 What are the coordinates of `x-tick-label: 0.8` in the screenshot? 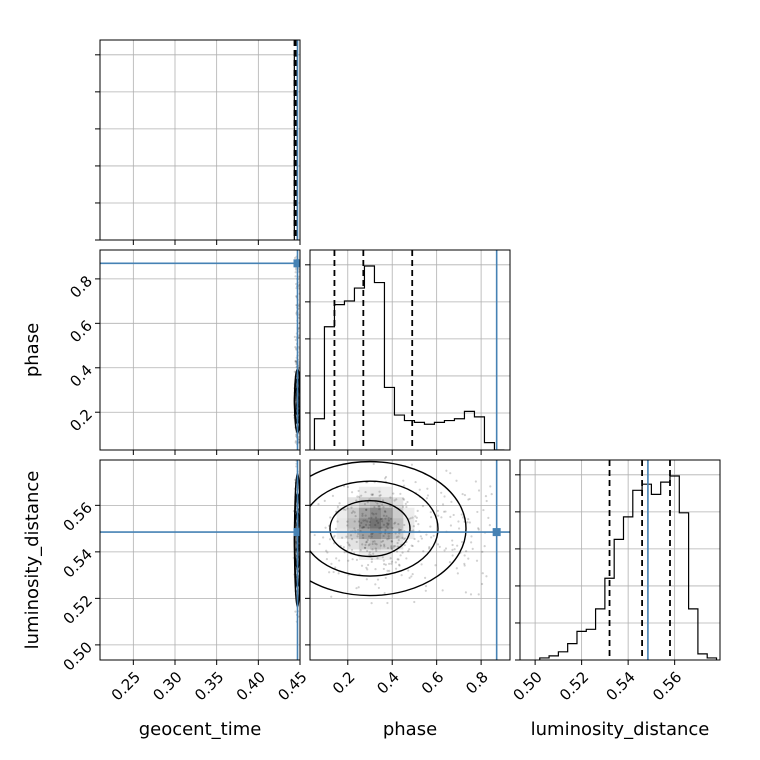 It's located at (477, 683).